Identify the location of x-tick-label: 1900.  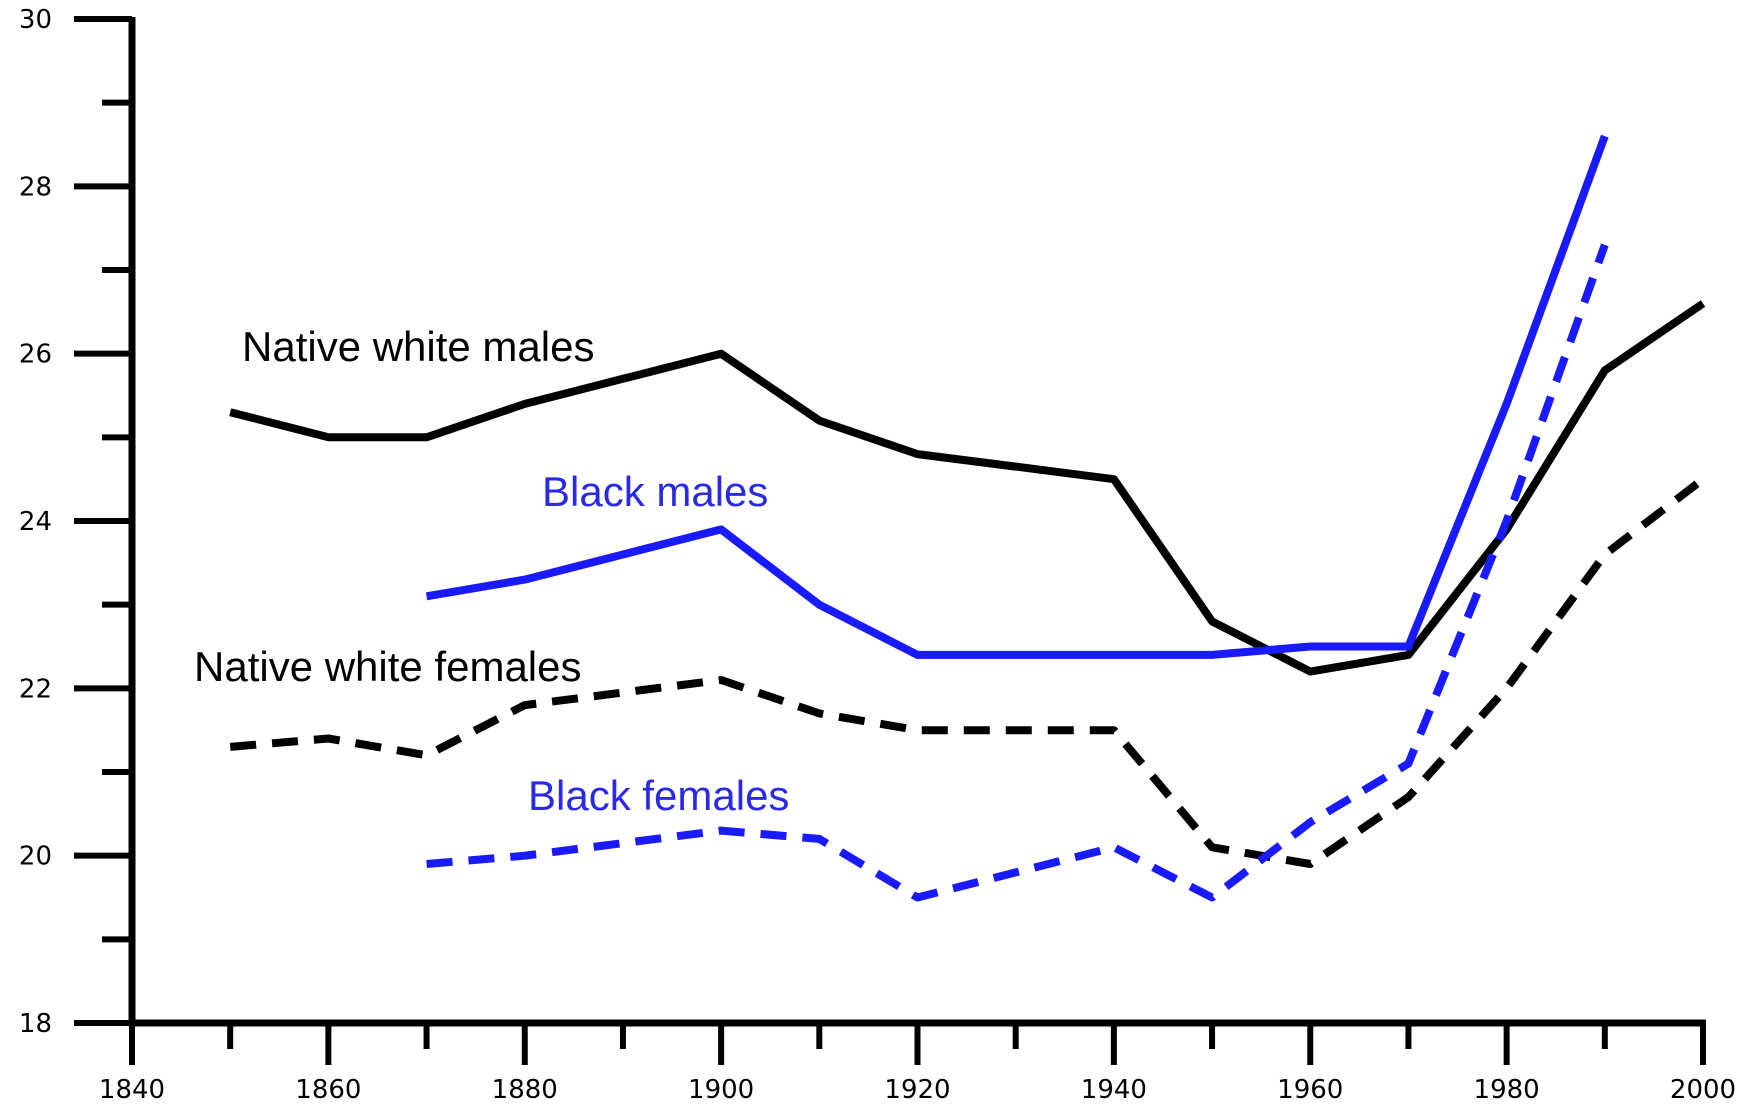
(721, 1090).